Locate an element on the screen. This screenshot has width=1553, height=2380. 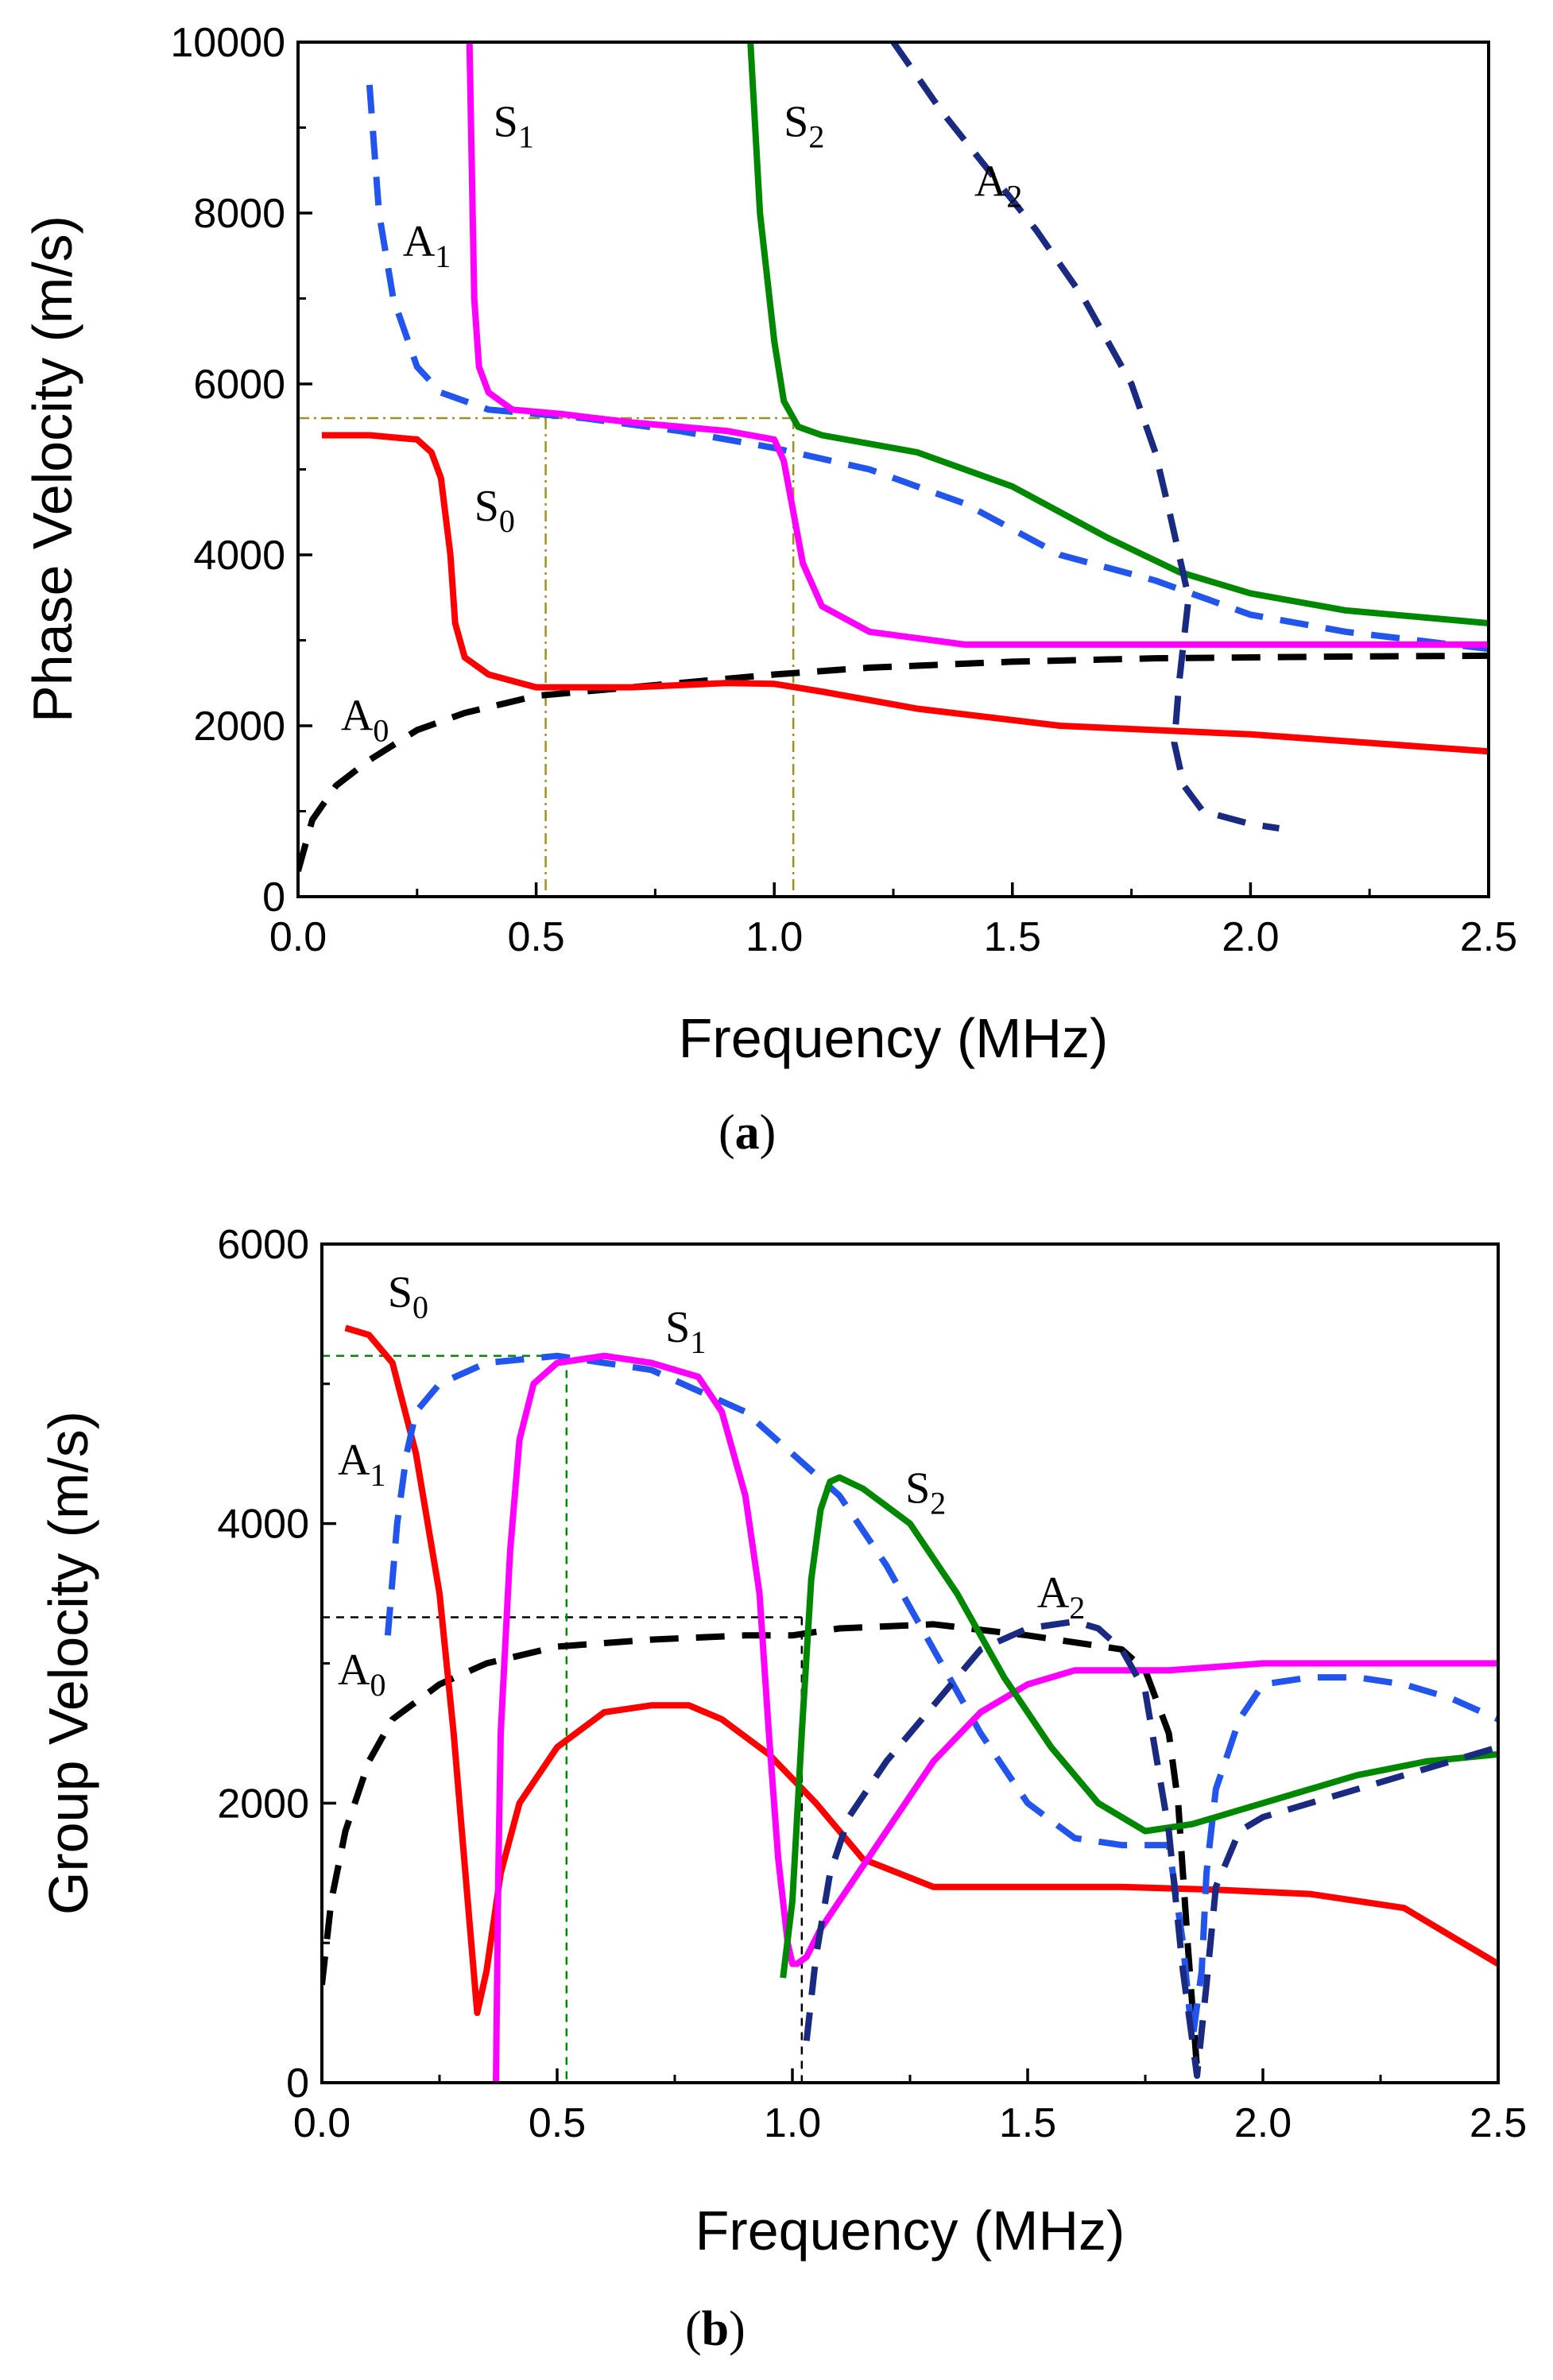
panel-label-b: b is located at coordinates (716, 2329).